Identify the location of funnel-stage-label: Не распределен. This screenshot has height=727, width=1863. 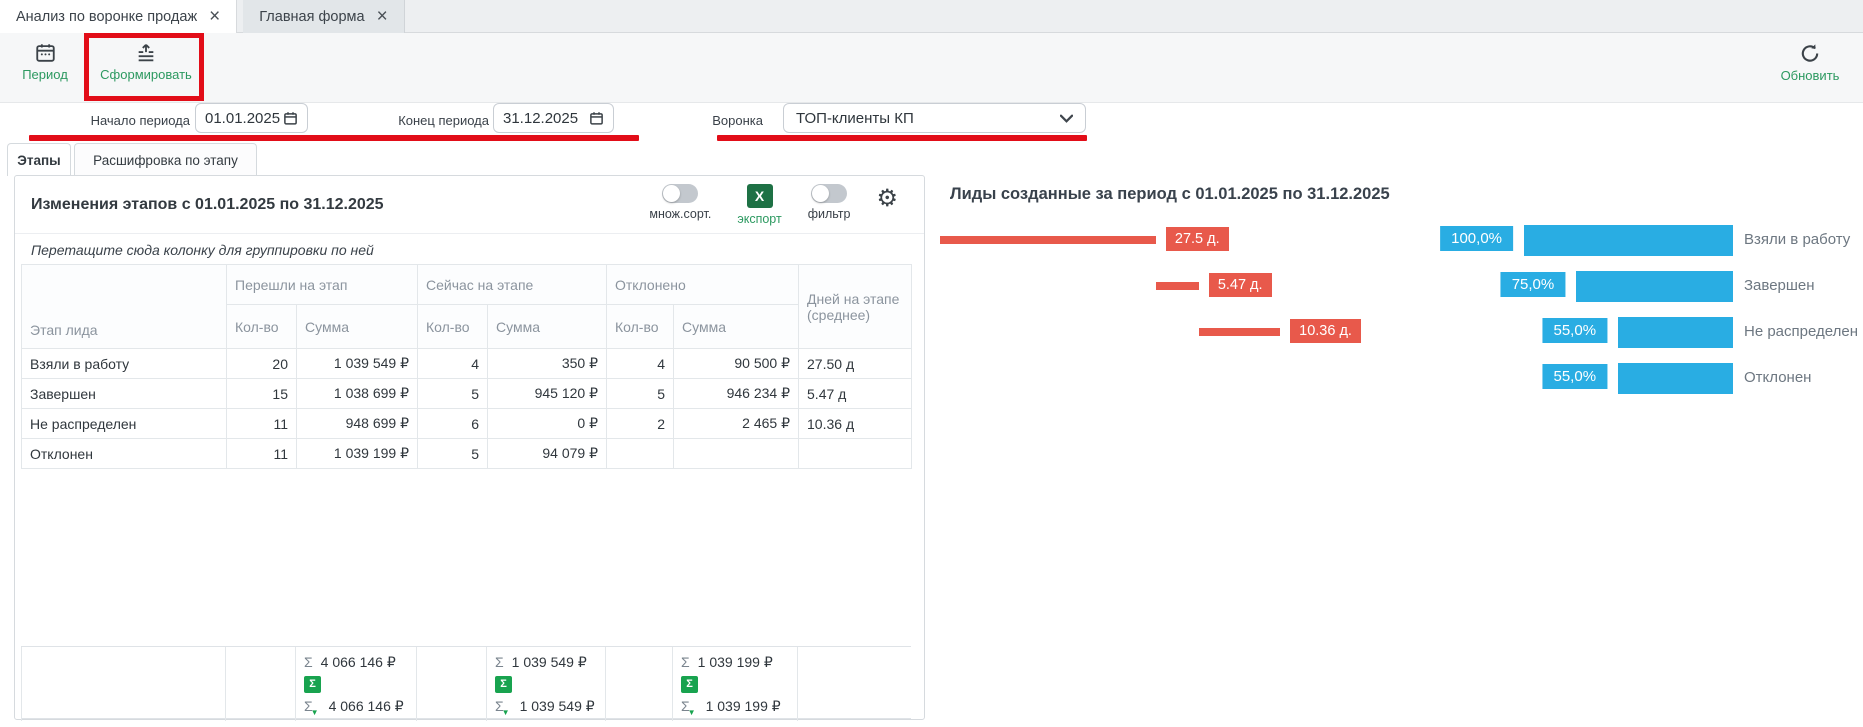
(1801, 331).